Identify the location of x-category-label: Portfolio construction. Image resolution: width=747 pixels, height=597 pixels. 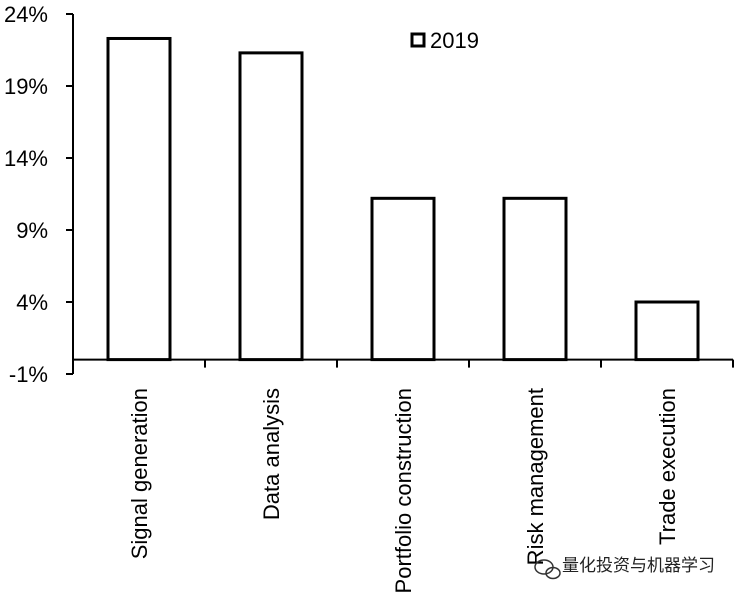
(403, 490).